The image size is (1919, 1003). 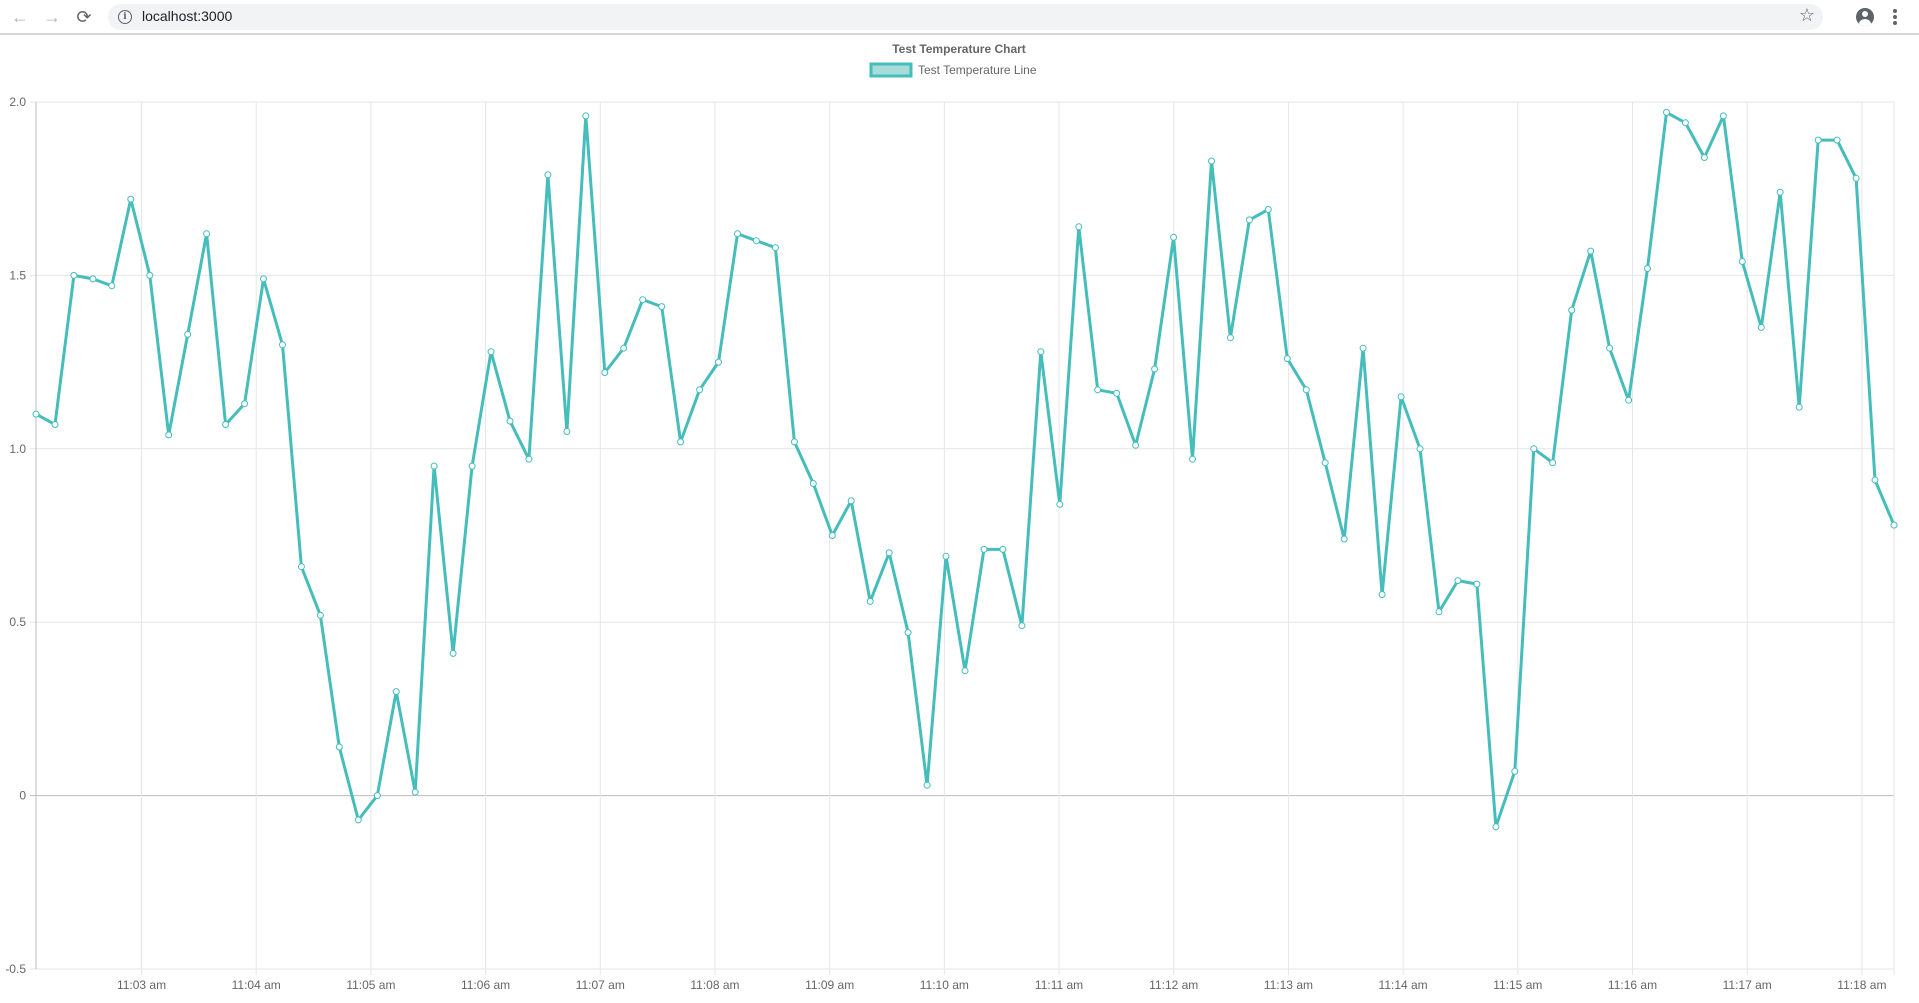 What do you see at coordinates (1895, 18) in the screenshot?
I see `menu-kebab-icon` at bounding box center [1895, 18].